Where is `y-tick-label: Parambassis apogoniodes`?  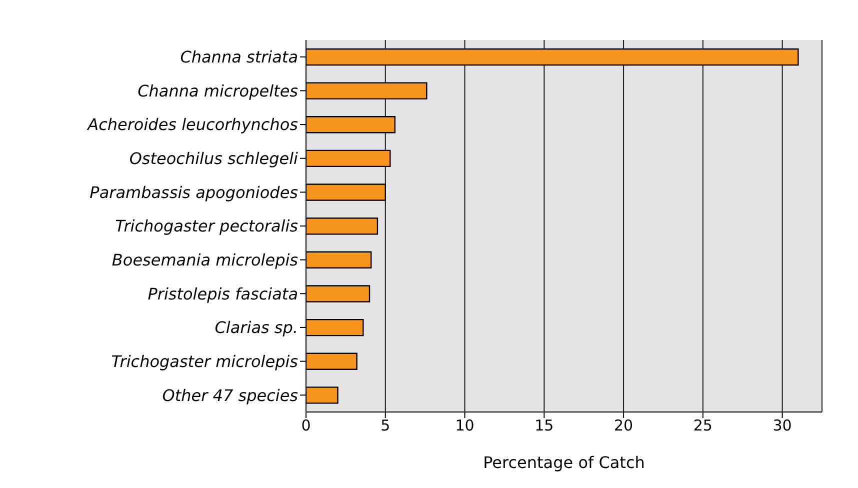
y-tick-label: Parambassis apogoniodes is located at coordinates (194, 192).